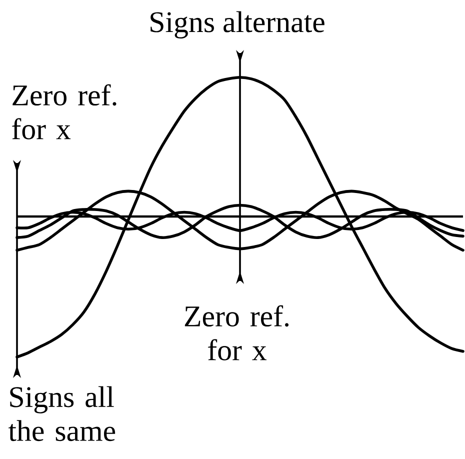  I want to click on text: Signs alternate, so click(237, 24).